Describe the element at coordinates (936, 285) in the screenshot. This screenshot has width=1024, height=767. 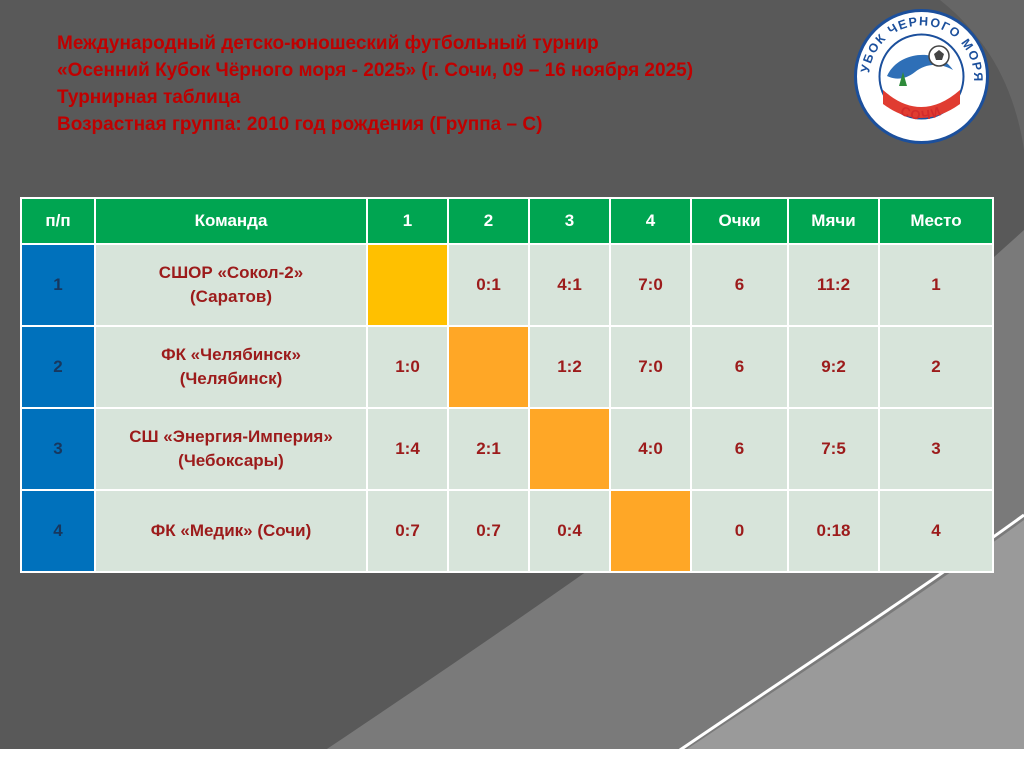
I see `place-cell: 1` at that location.